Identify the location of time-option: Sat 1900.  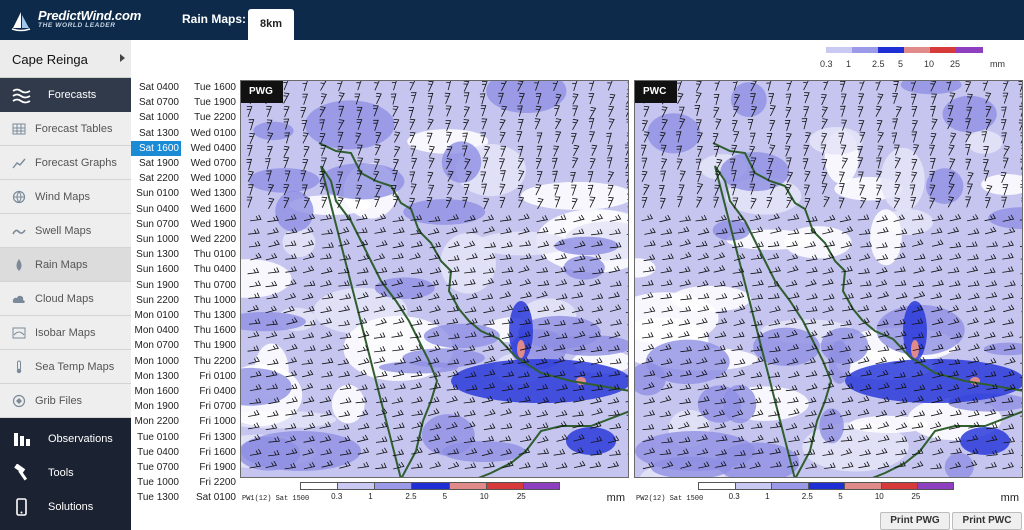
(158, 163).